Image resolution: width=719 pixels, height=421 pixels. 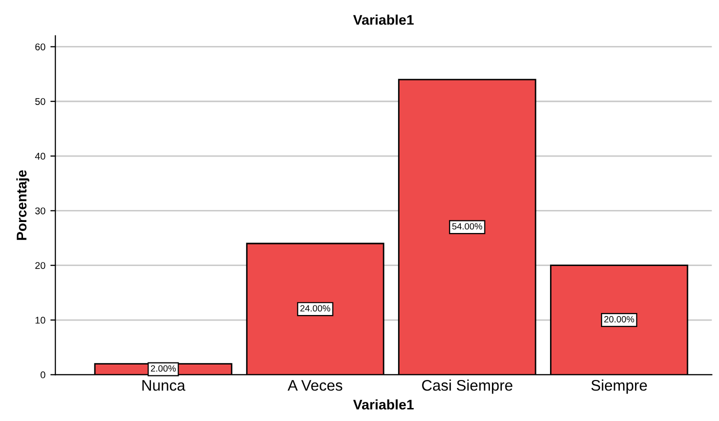 I want to click on data-label: 54.00%, so click(x=467, y=226).